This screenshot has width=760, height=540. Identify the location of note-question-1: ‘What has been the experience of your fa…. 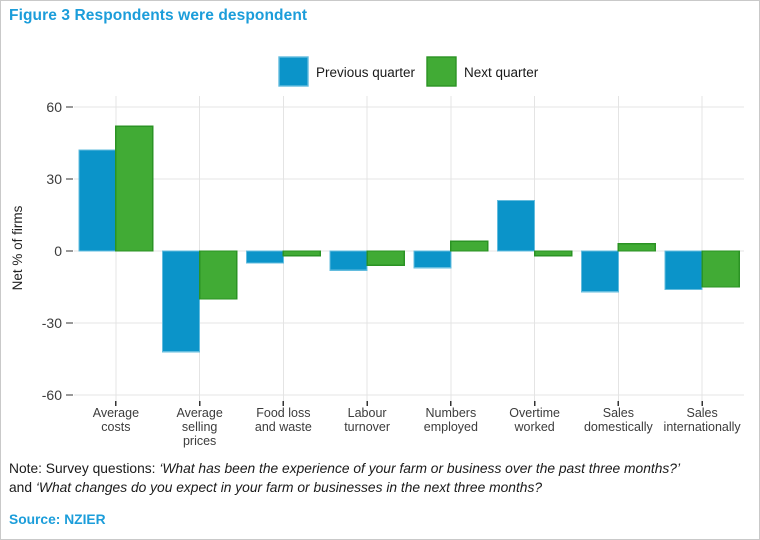
(420, 468).